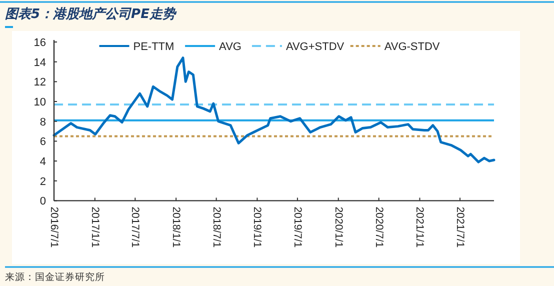 The image size is (554, 286). Describe the element at coordinates (257, 227) in the screenshot. I see `x-tick-label: 2019/1/1` at that location.